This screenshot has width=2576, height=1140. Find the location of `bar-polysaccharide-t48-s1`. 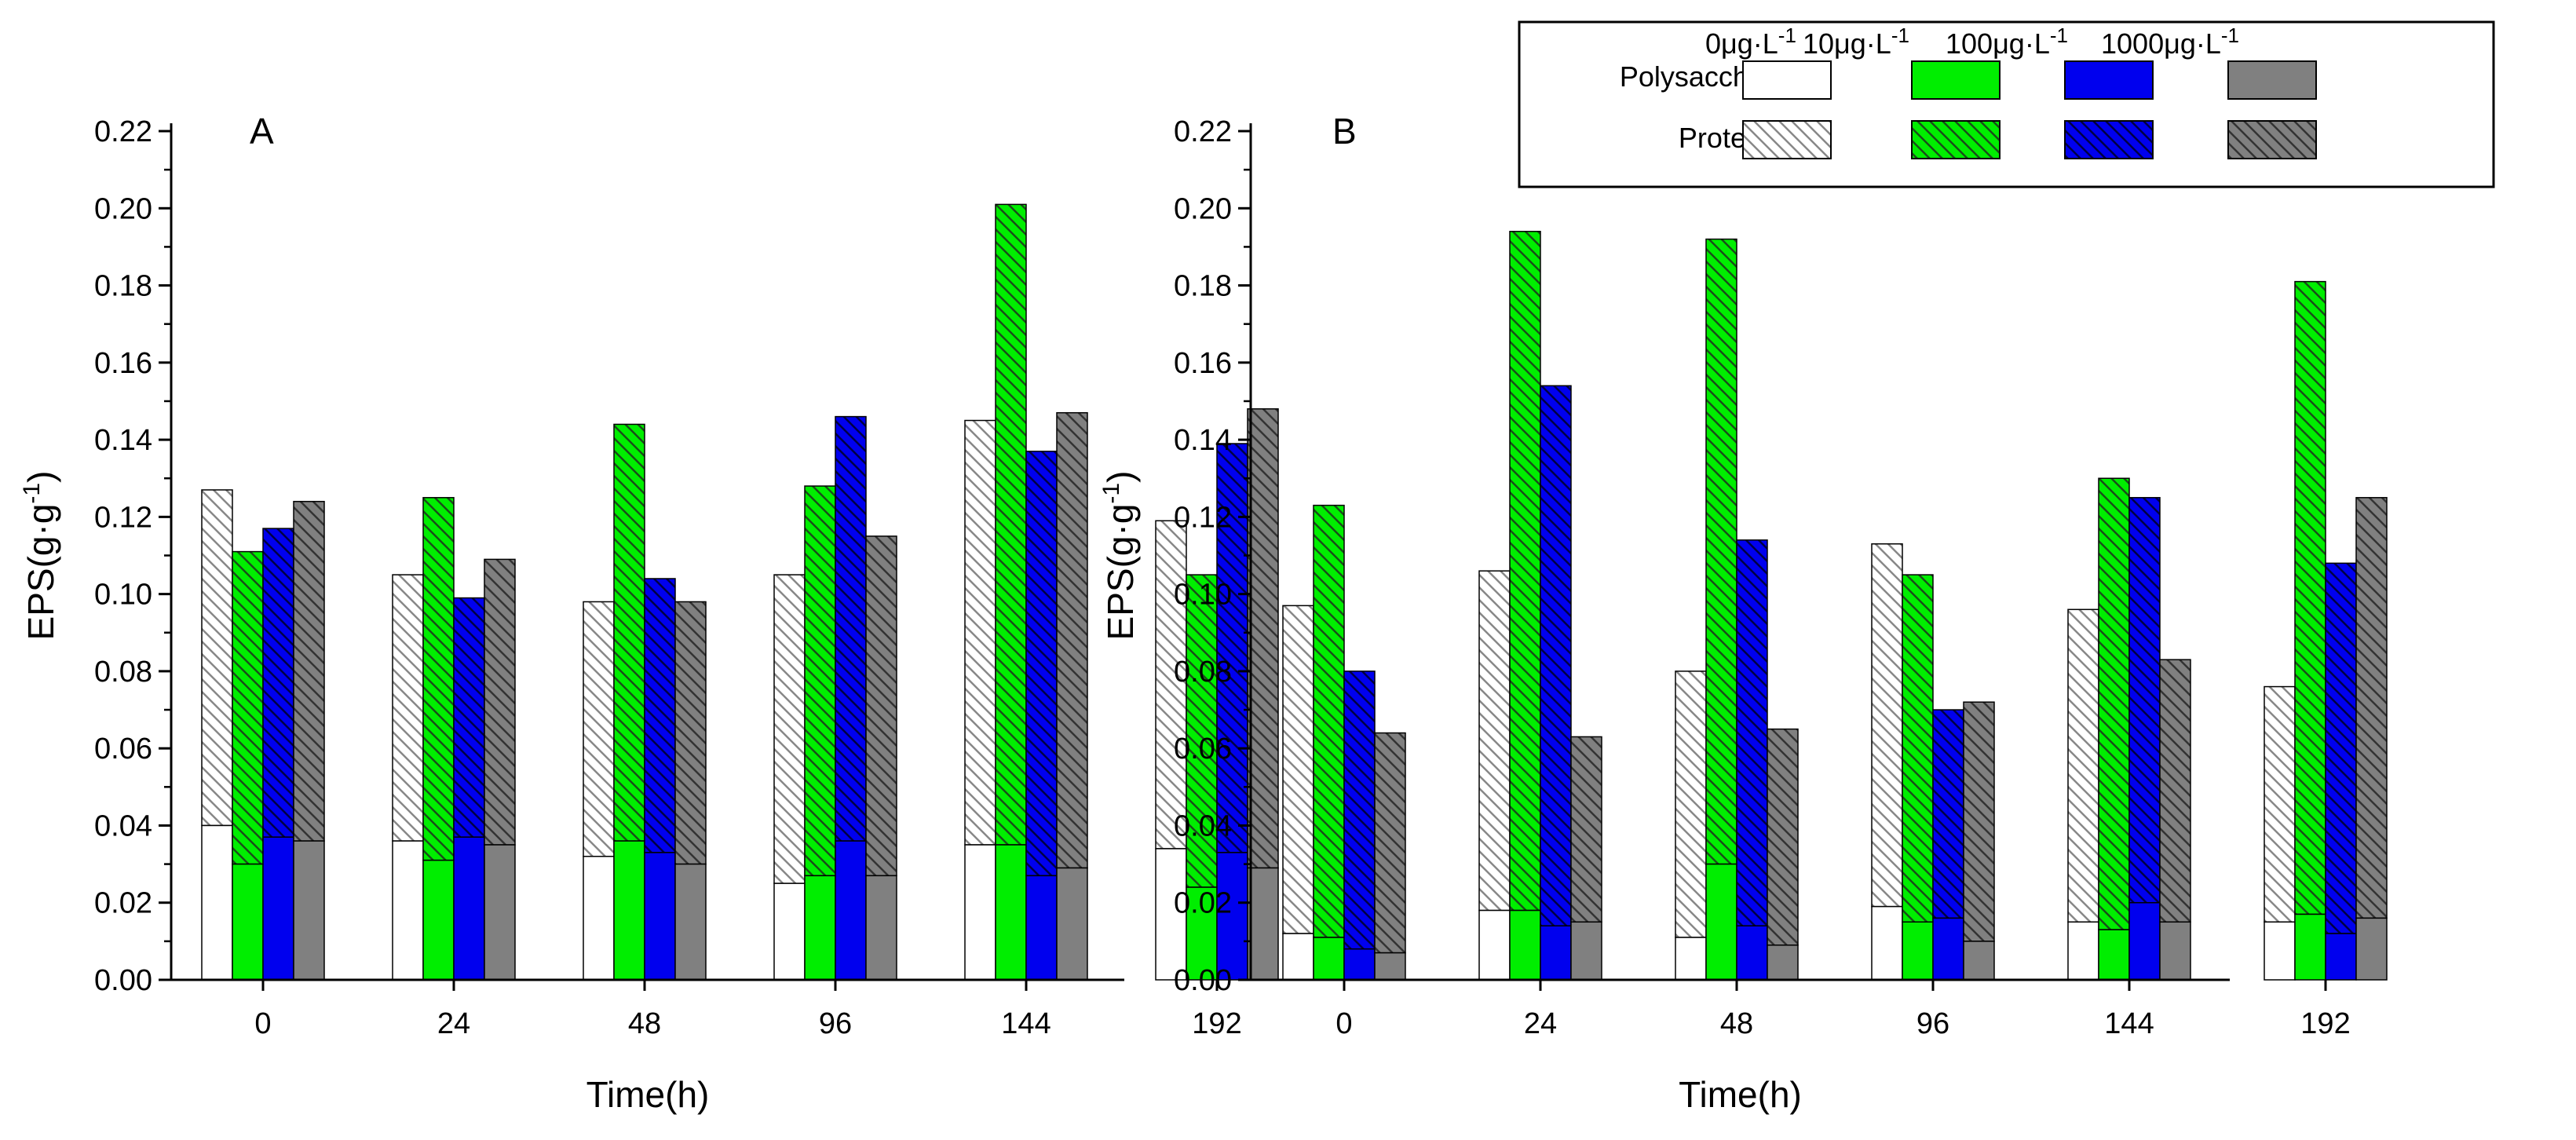

bar-polysaccharide-t48-s1 is located at coordinates (629, 910).